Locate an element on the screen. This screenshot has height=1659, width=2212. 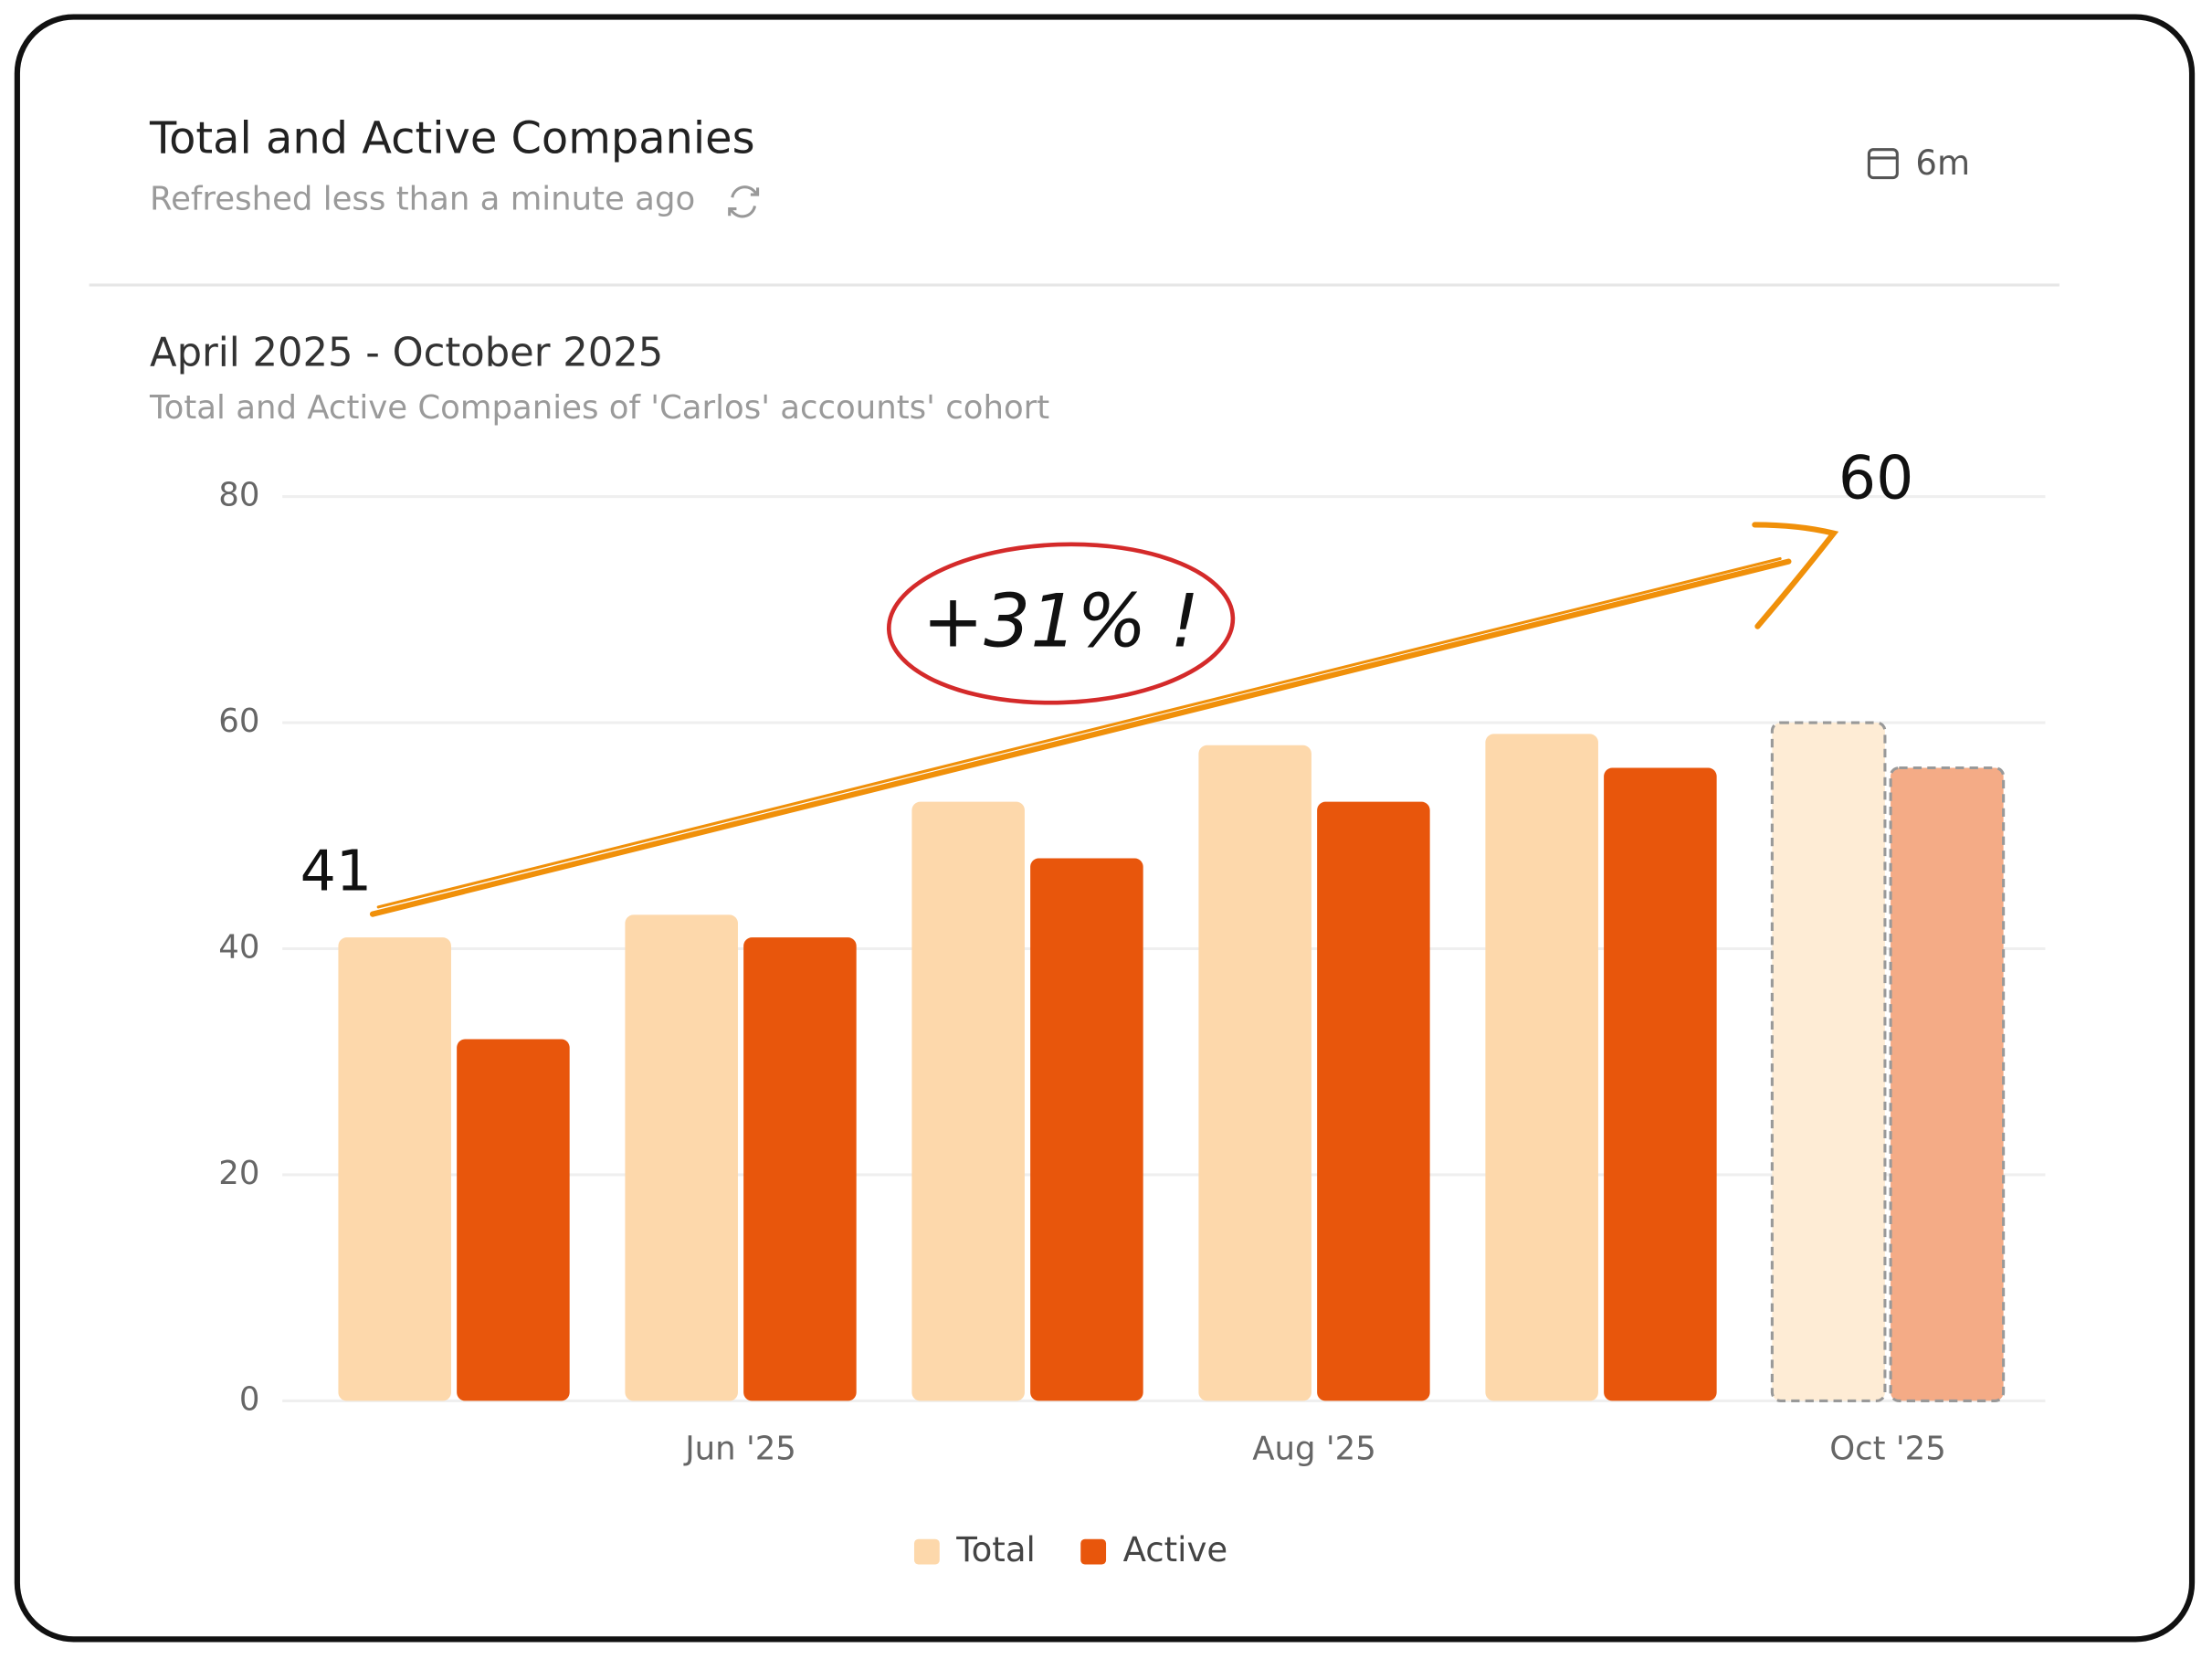
calendar-icon is located at coordinates (1883, 164).